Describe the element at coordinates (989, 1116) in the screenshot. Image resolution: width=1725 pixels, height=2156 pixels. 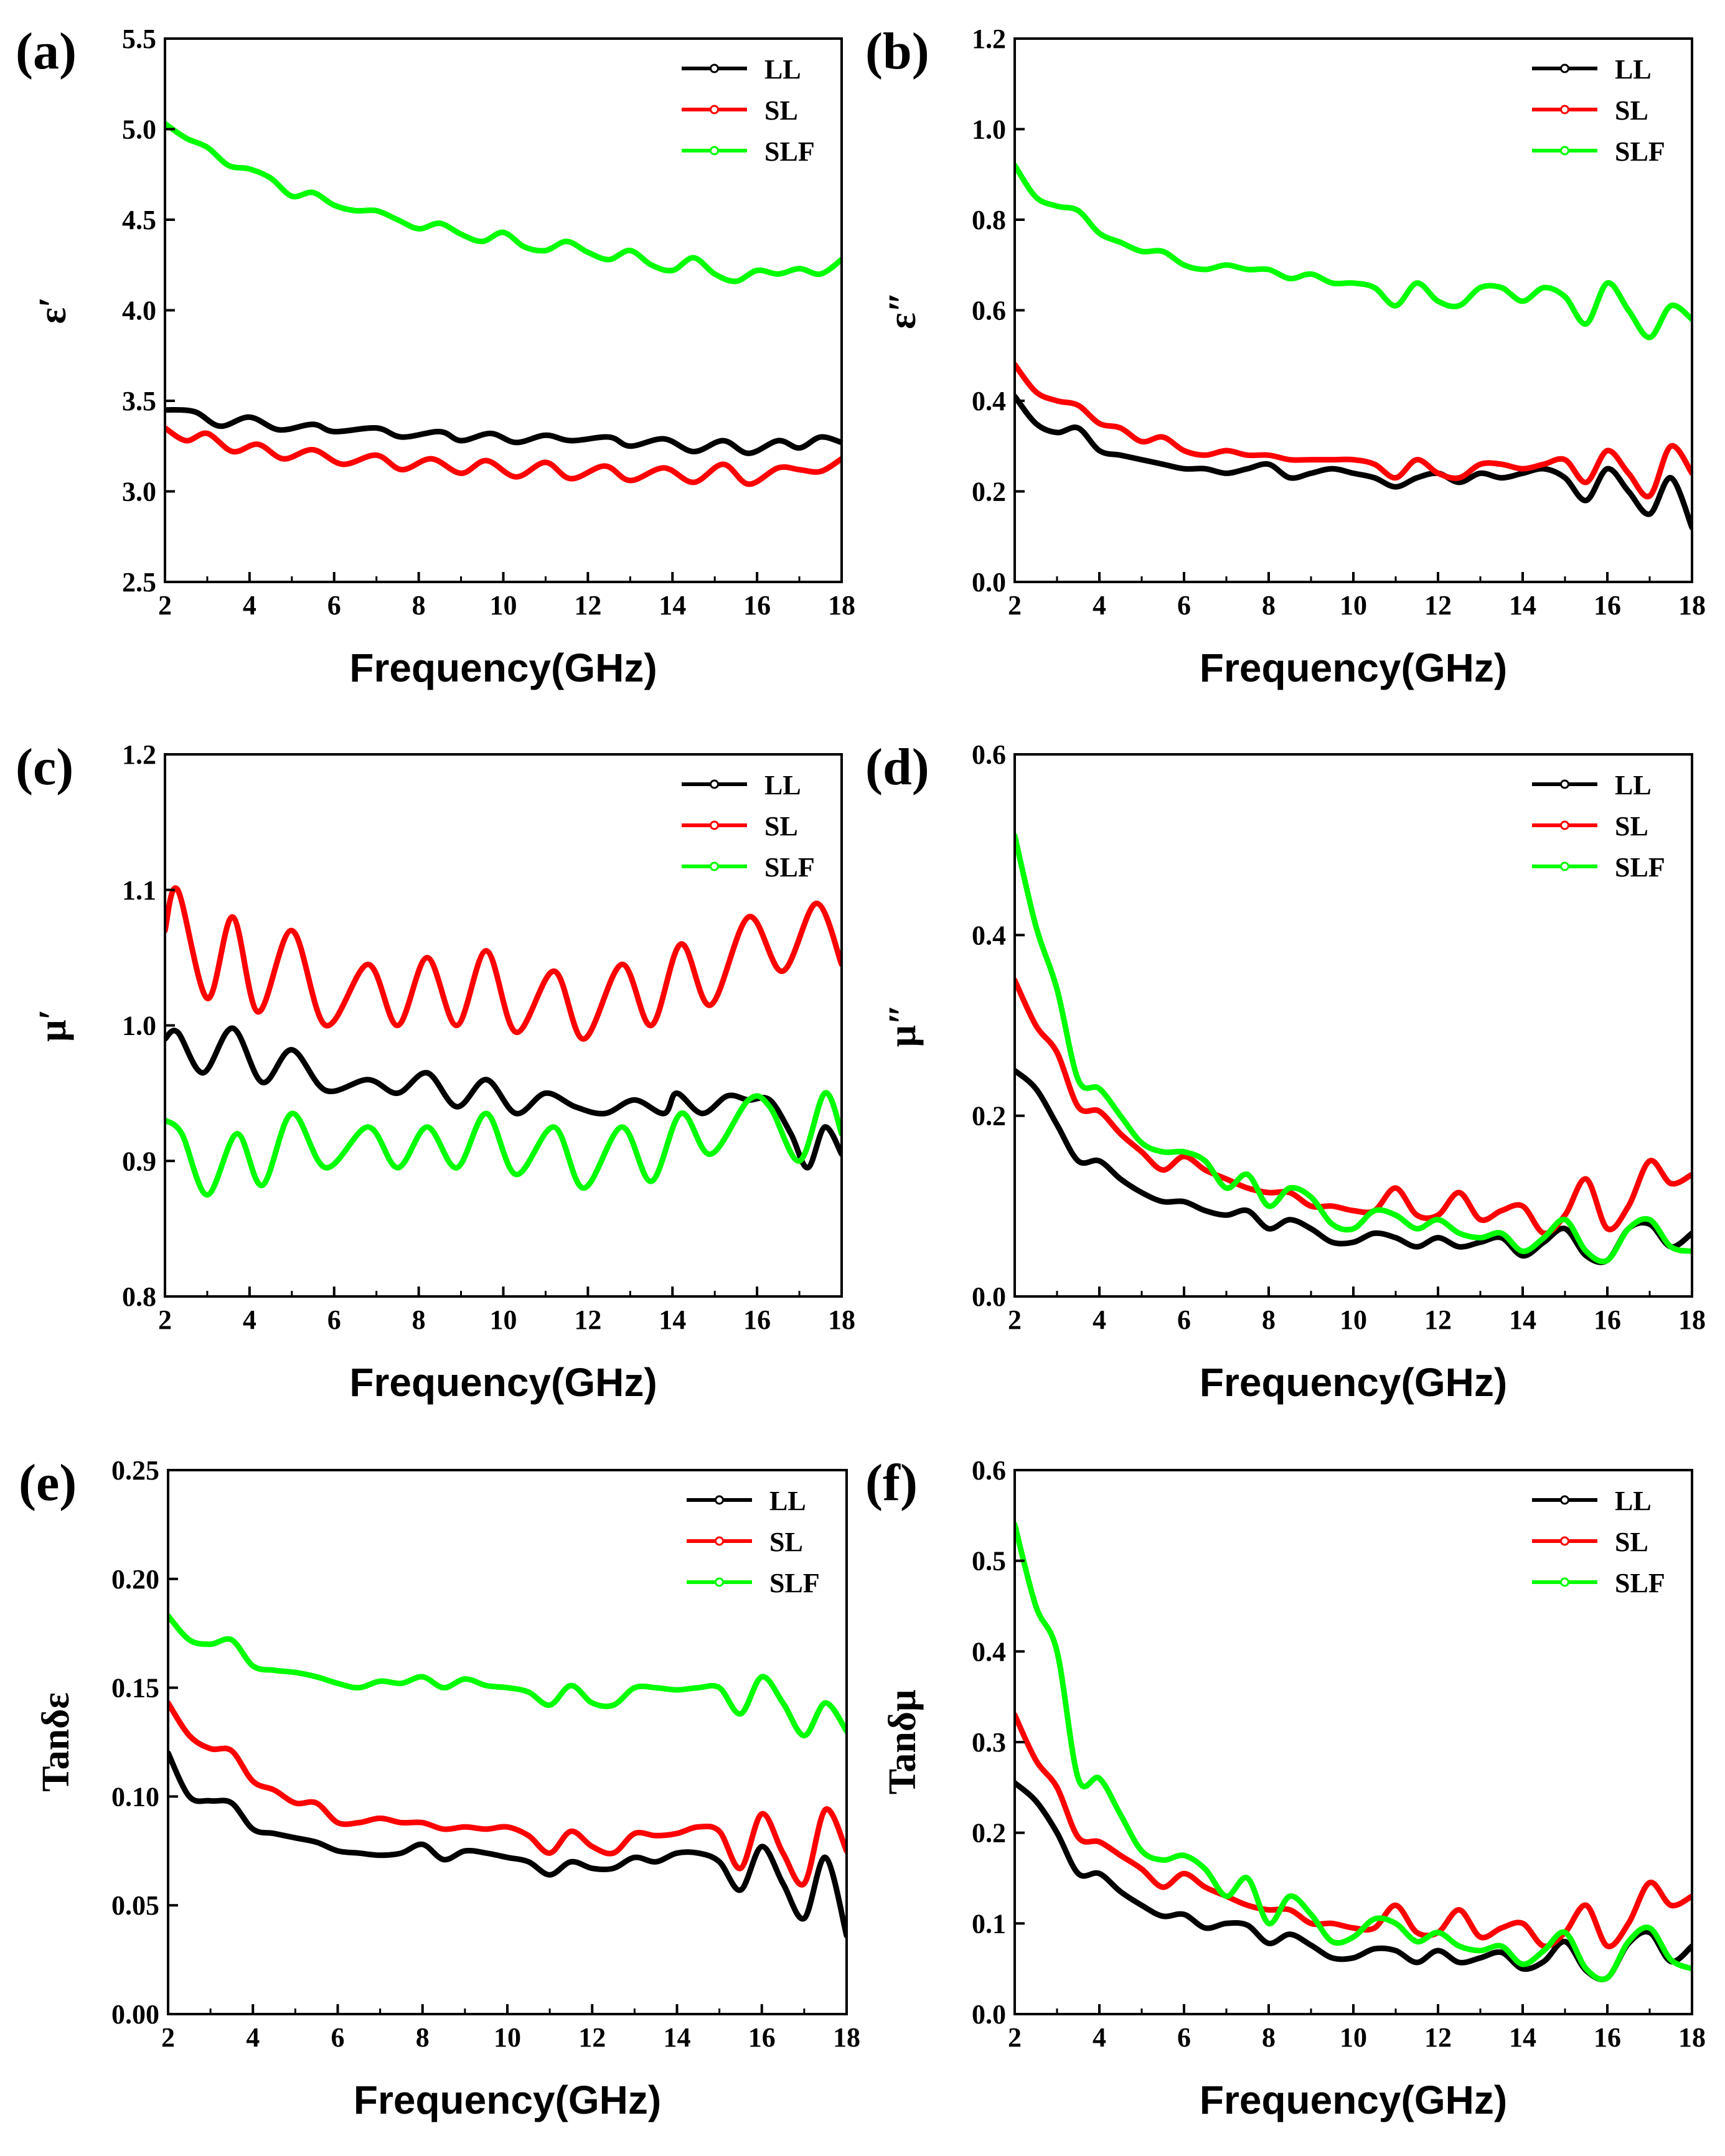
I see `y-tick-label: 0.2` at that location.